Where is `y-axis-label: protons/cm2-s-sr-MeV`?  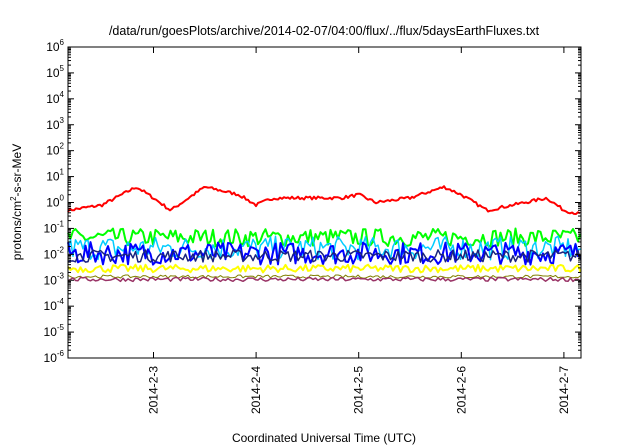 y-axis-label: protons/cm2-s-sr-MeV is located at coordinates (16, 202).